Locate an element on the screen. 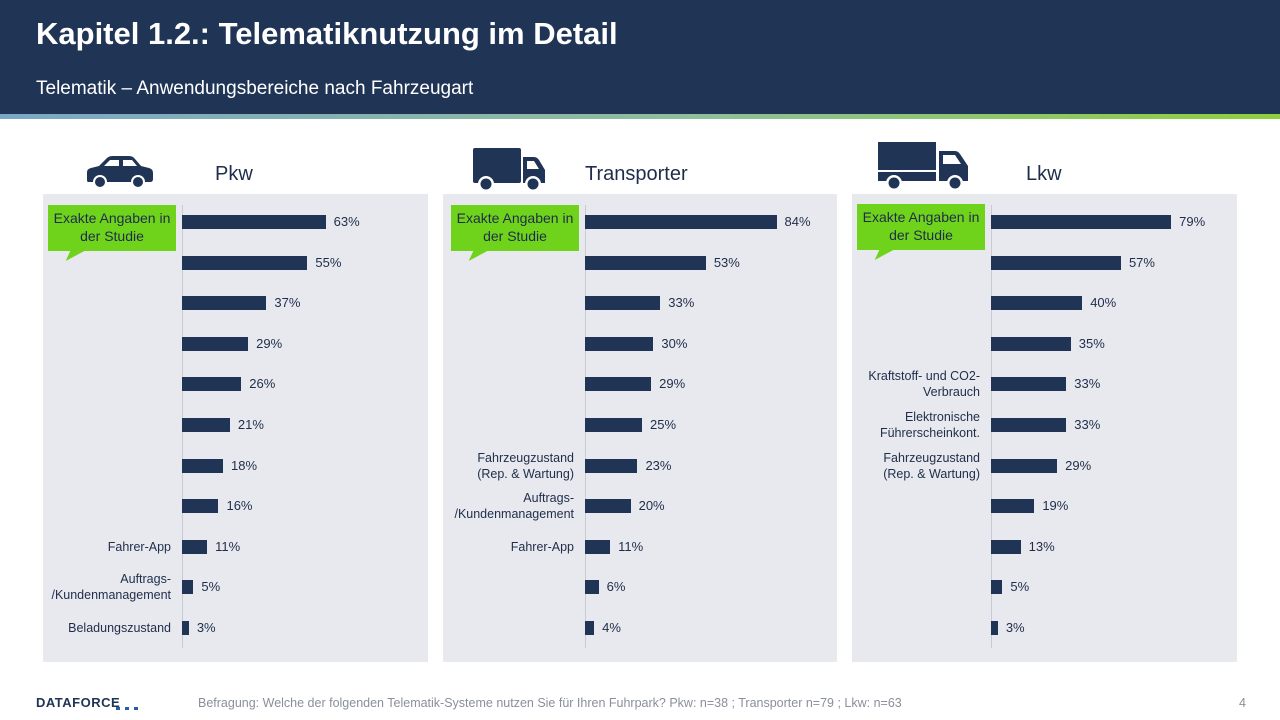 The width and height of the screenshot is (1280, 720). value-label-pkw-10: 3% is located at coordinates (206, 627).